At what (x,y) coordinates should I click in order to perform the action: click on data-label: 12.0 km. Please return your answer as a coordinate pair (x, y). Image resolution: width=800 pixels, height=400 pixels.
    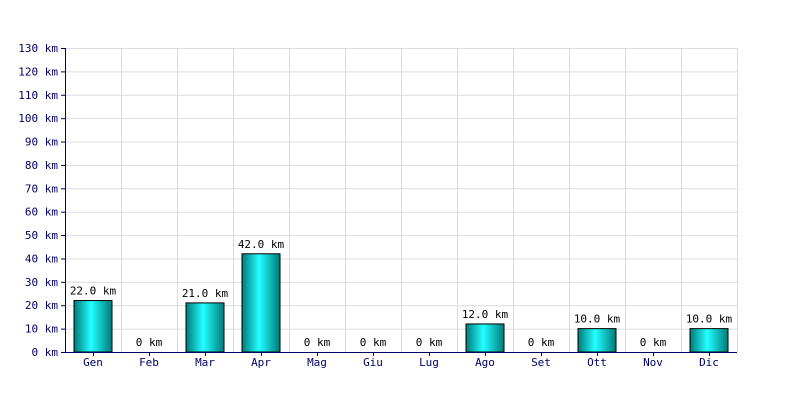
    Looking at the image, I should click on (485, 314).